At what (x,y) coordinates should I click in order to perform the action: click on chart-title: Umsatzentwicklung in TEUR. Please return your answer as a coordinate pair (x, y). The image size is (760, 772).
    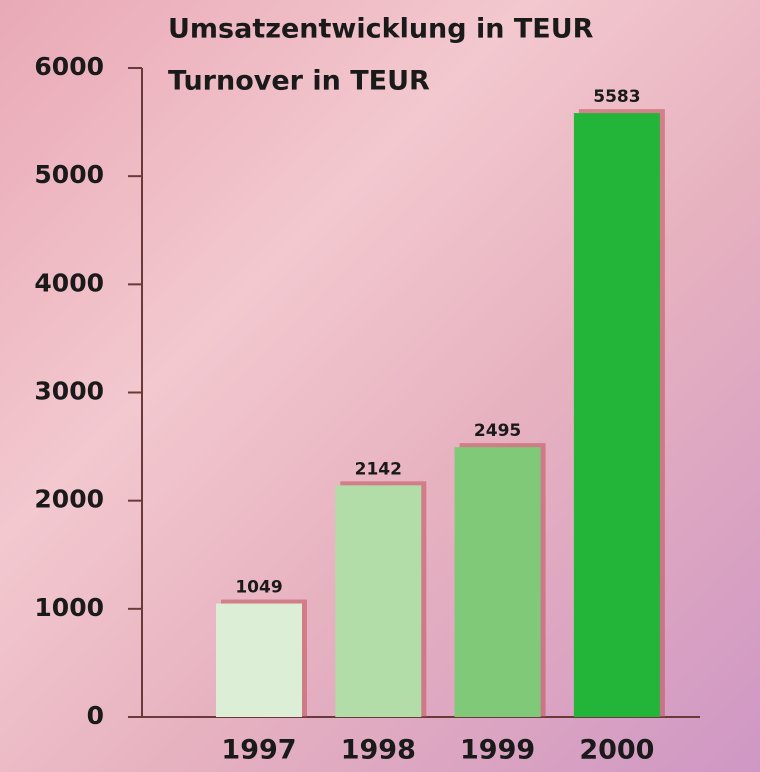
    Looking at the image, I should click on (381, 29).